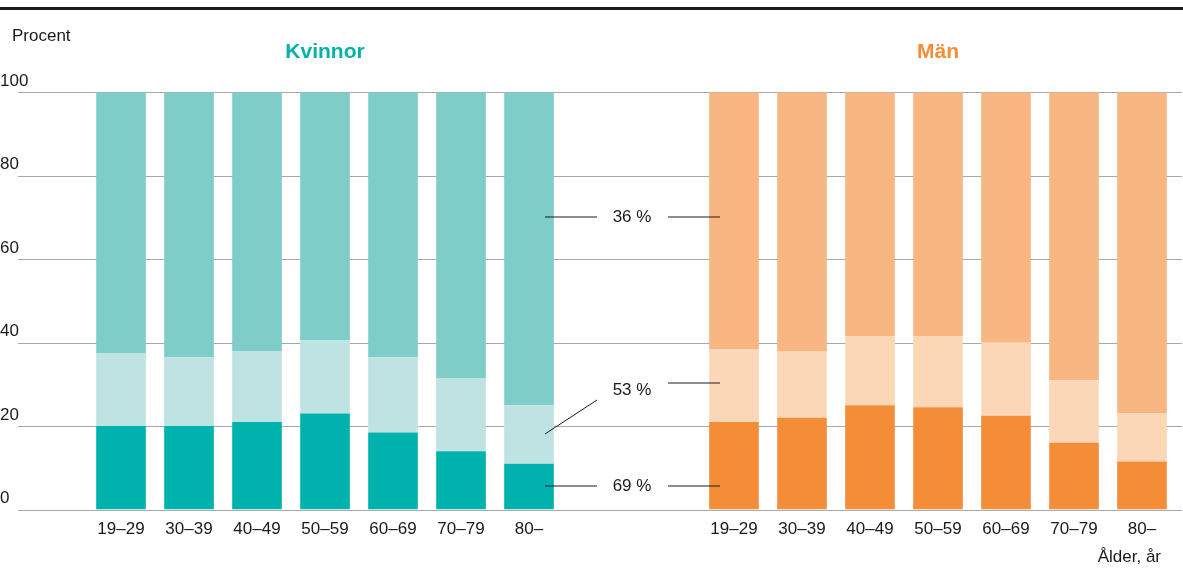 This screenshot has width=1183, height=572. I want to click on text: 53 %, so click(632, 389).